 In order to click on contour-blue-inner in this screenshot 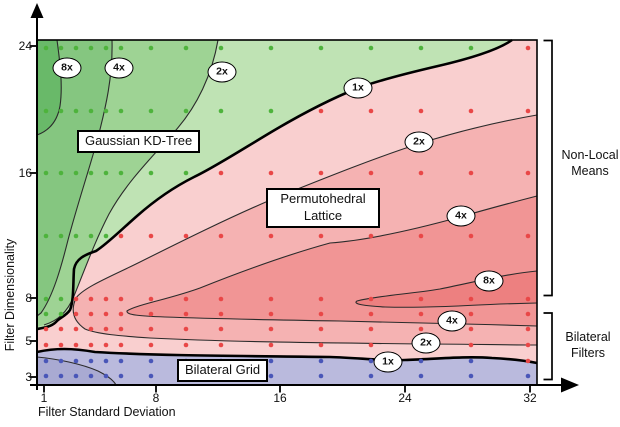, I will do `click(76, 371)`.